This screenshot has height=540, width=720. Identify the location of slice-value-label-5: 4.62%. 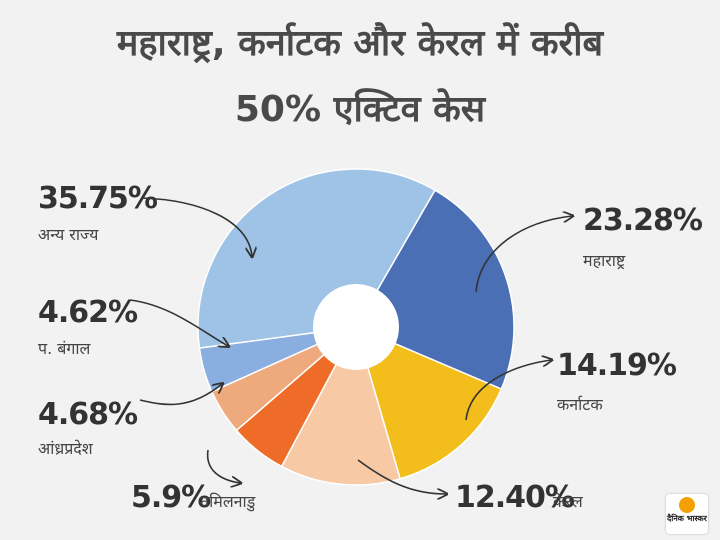
(88, 312).